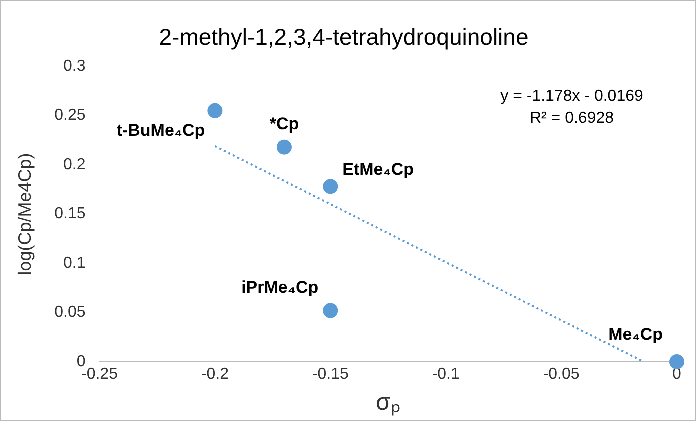 This screenshot has height=421, width=696. What do you see at coordinates (161, 130) in the screenshot?
I see `annotation: t-BuMe₄Cp` at bounding box center [161, 130].